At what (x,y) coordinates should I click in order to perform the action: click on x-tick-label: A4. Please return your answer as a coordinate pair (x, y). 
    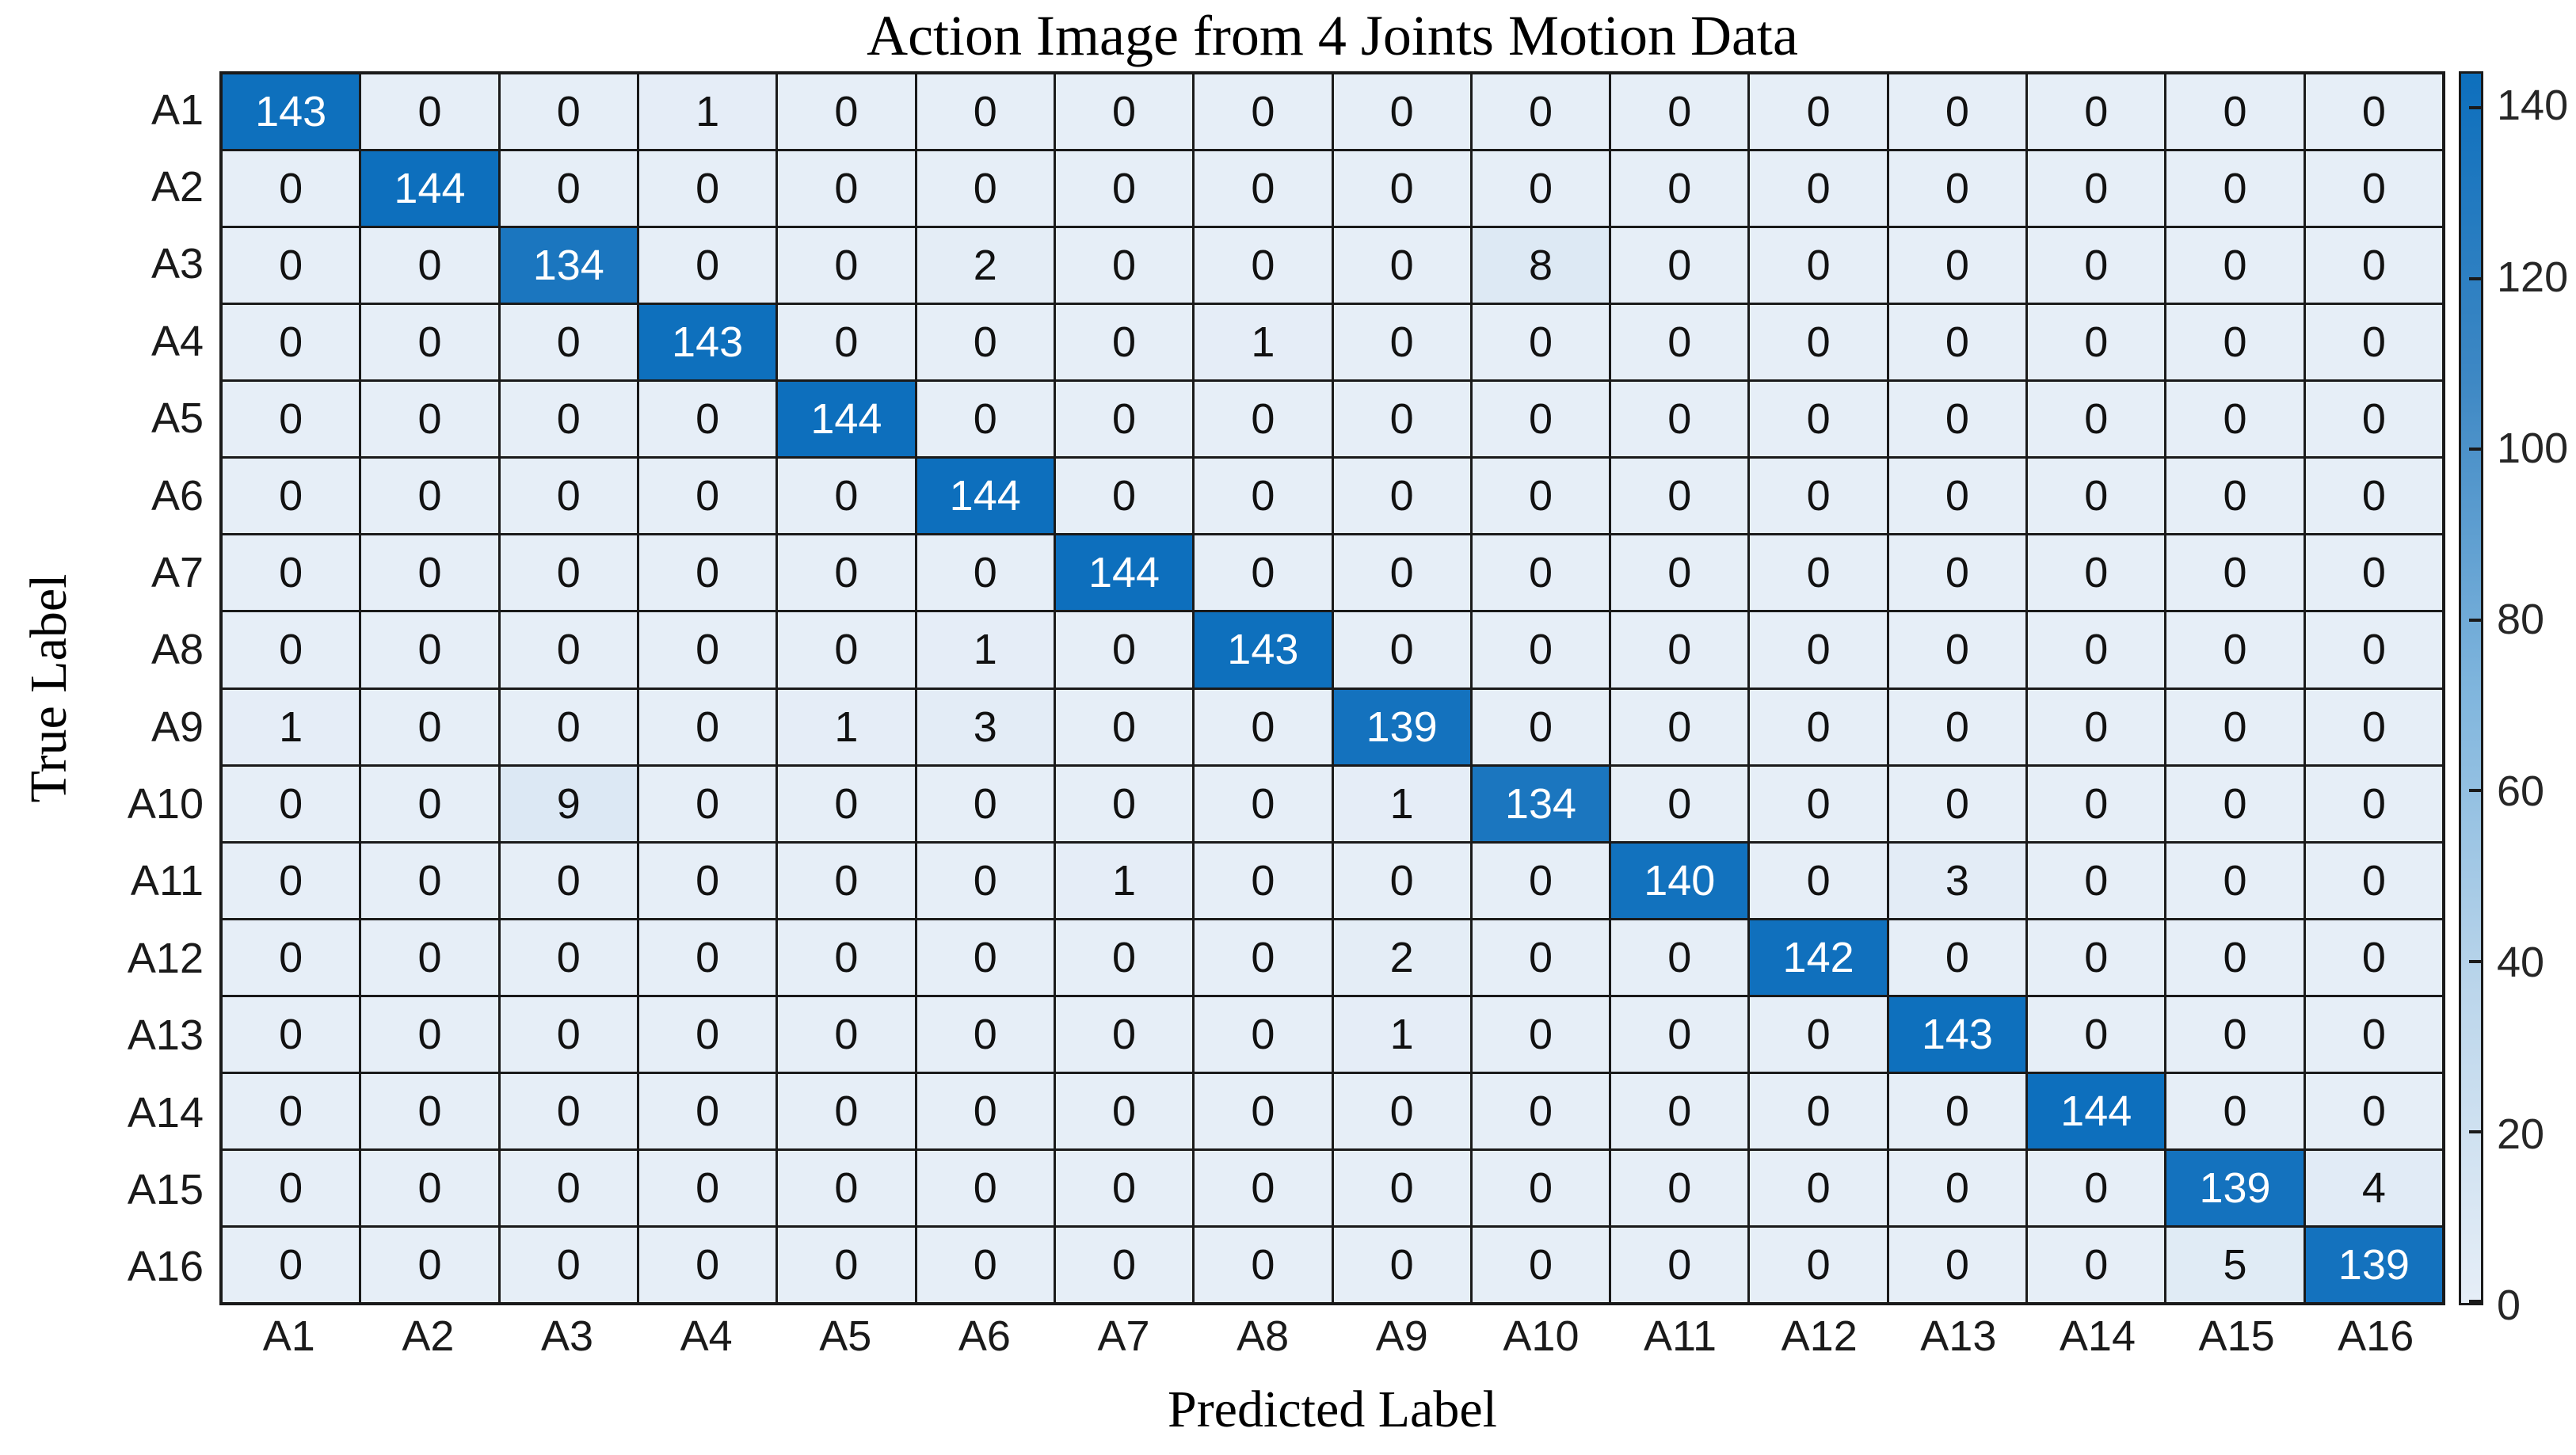
    Looking at the image, I should click on (706, 1336).